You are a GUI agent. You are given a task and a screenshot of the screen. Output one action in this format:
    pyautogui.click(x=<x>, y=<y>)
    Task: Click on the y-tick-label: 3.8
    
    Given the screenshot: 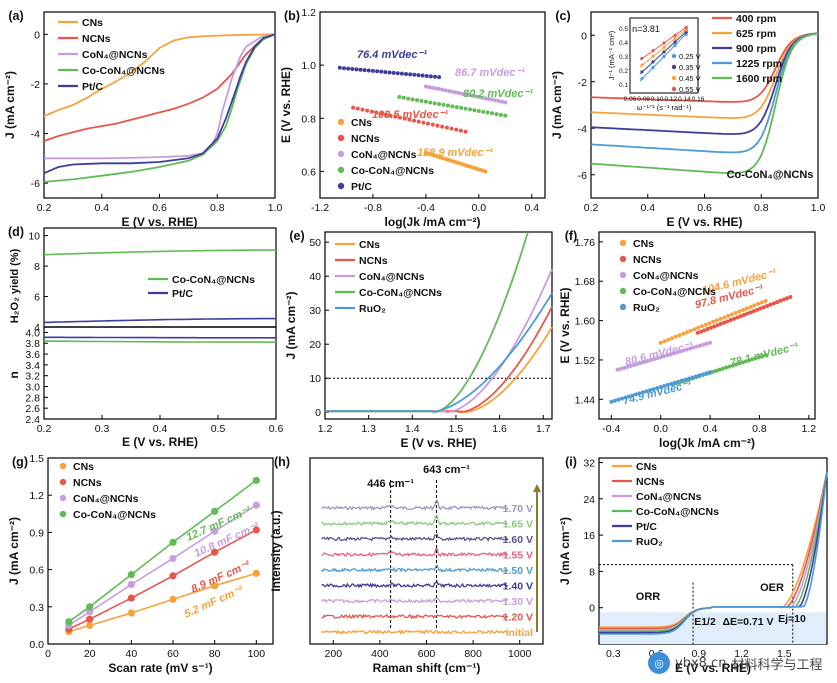 What is the action you would take?
    pyautogui.click(x=32, y=344)
    